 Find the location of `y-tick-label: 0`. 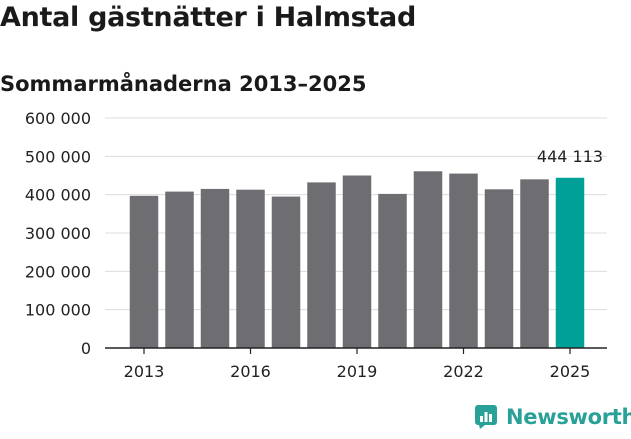

y-tick-label: 0 is located at coordinates (86, 348).